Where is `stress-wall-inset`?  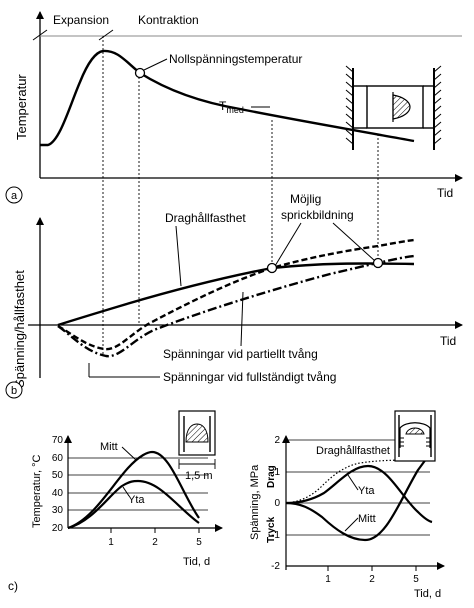
stress-wall-inset is located at coordinates (415, 436).